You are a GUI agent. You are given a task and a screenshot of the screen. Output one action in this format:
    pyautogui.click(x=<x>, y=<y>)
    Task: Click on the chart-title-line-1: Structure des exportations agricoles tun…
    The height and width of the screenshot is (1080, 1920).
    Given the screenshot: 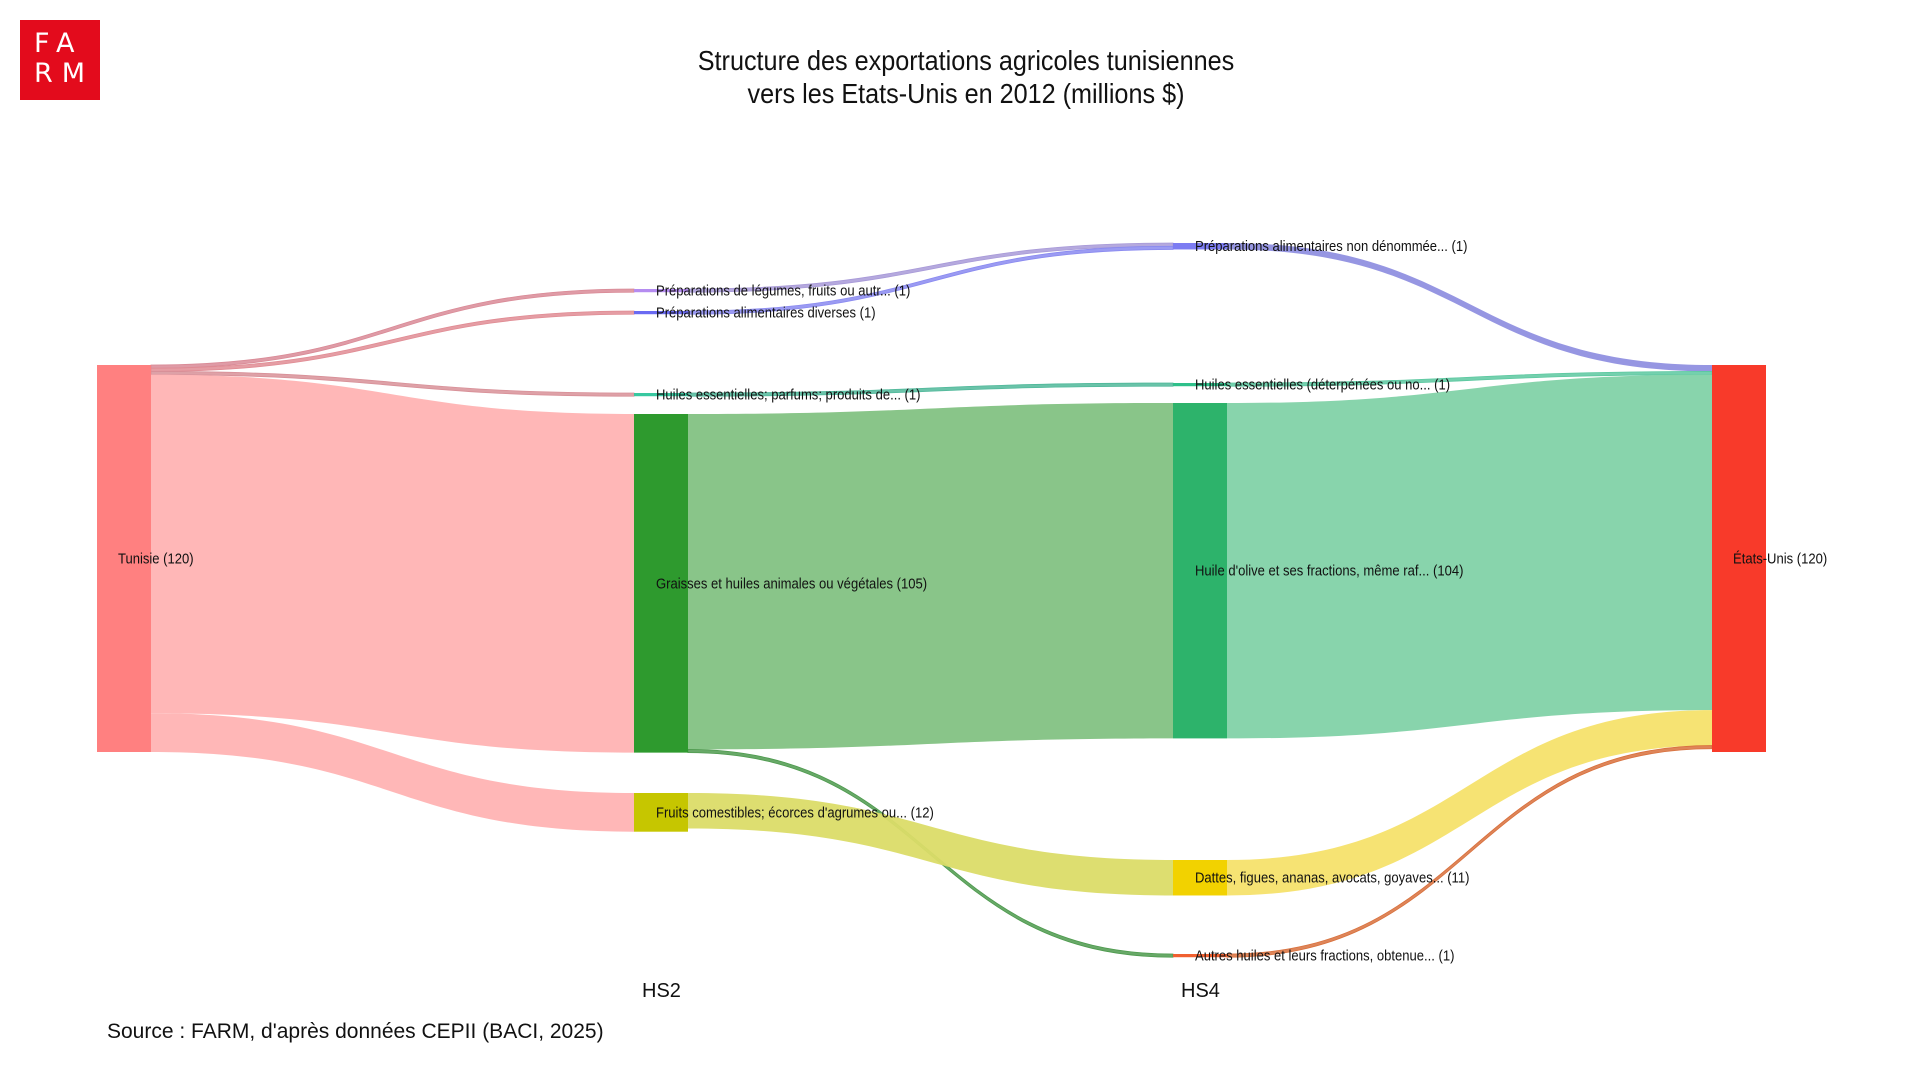 What is the action you would take?
    pyautogui.click(x=966, y=60)
    